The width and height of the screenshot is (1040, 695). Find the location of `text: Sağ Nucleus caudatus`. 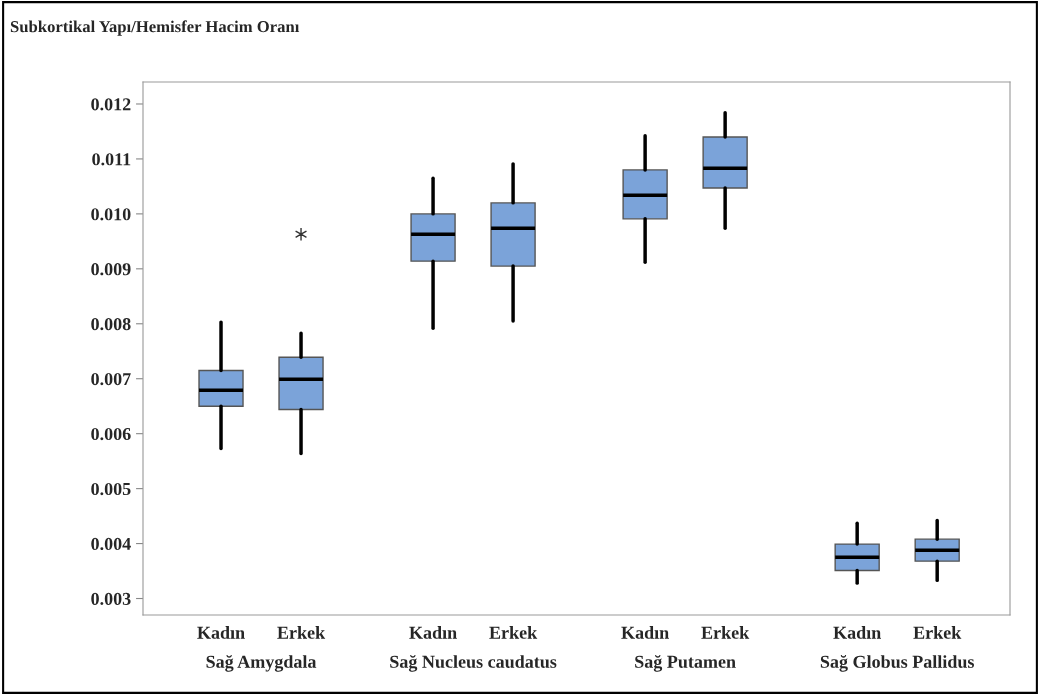

text: Sağ Nucleus caudatus is located at coordinates (473, 663).